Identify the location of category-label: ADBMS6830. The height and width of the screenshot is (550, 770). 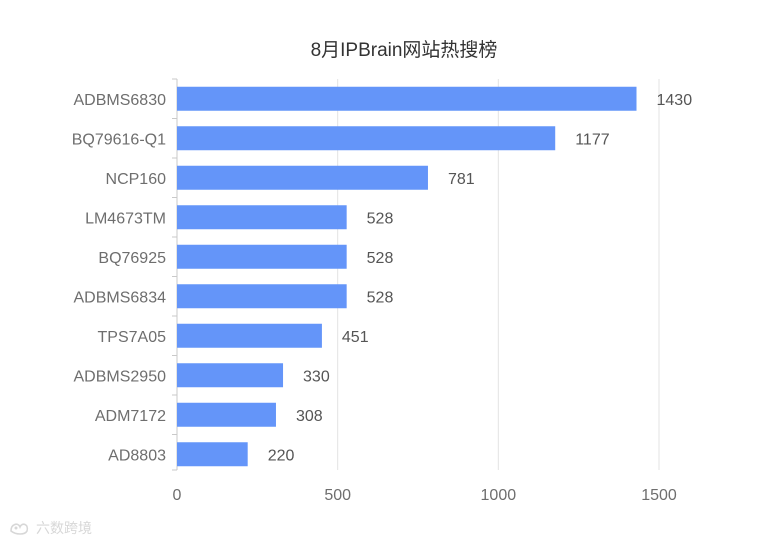
(120, 100).